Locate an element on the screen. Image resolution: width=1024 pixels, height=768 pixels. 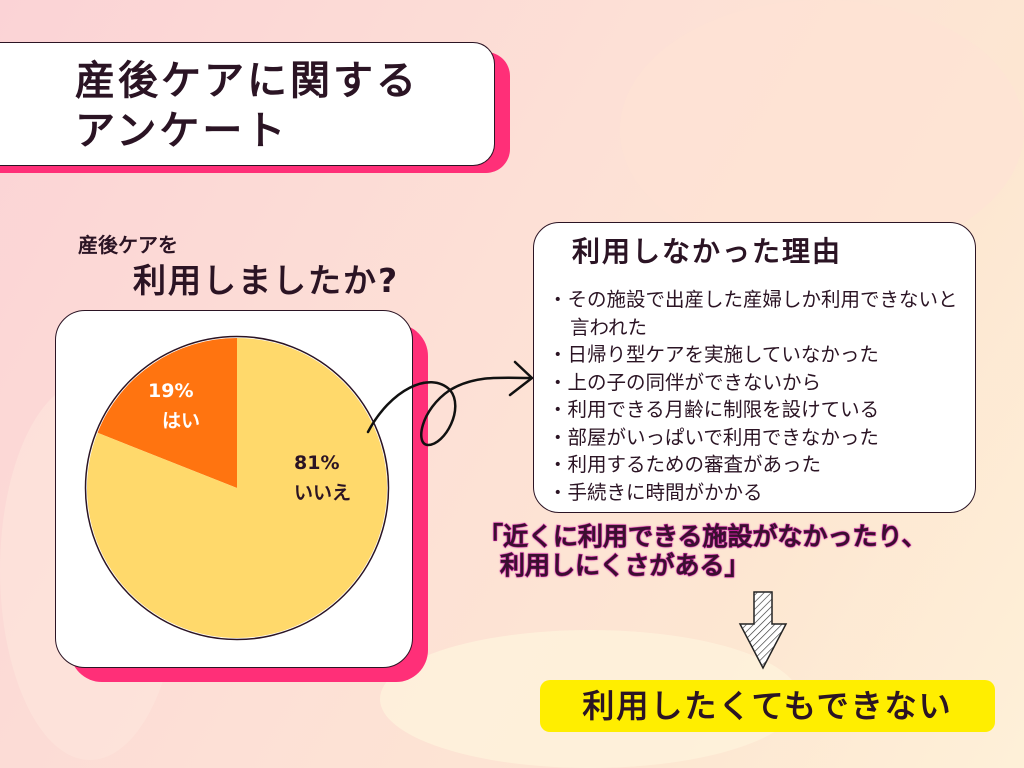
question-line-2: 利用しましたか? is located at coordinates (266, 280).